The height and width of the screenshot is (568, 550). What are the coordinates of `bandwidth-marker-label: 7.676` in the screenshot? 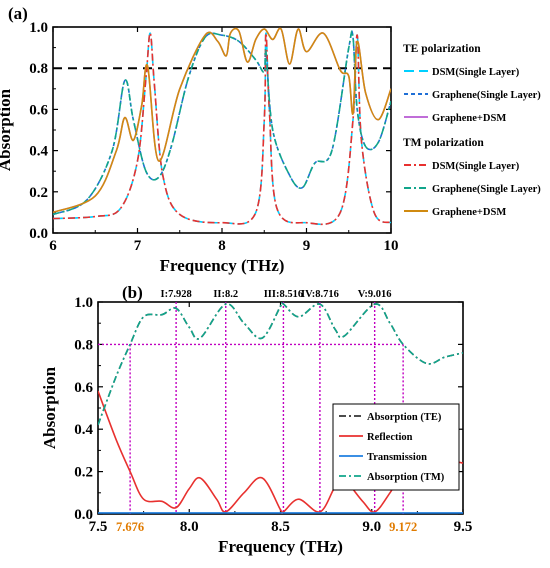 It's located at (130, 527).